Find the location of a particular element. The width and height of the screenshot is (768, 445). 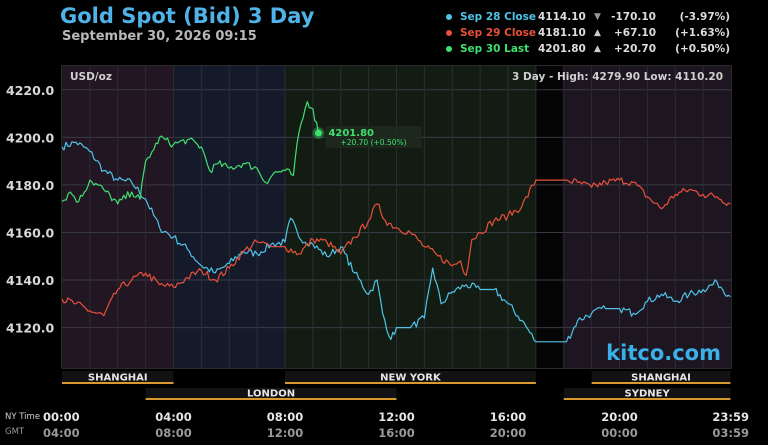

last-point-callout-bg is located at coordinates (373, 137).